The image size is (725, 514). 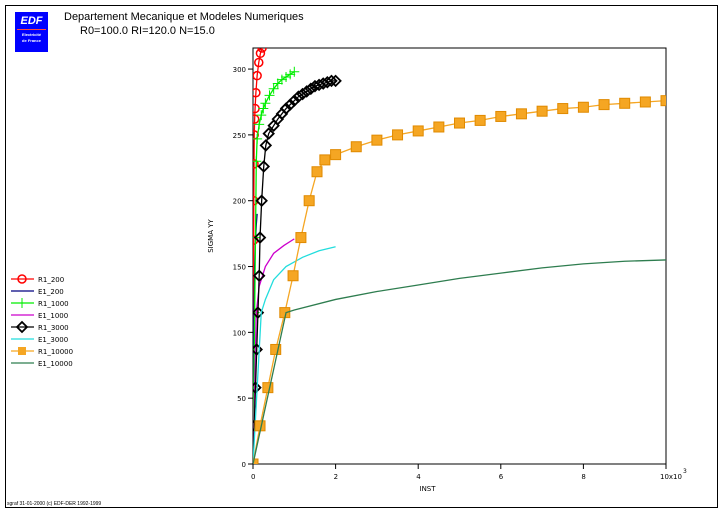 I want to click on legend-item: E1_200, so click(x=37, y=292).